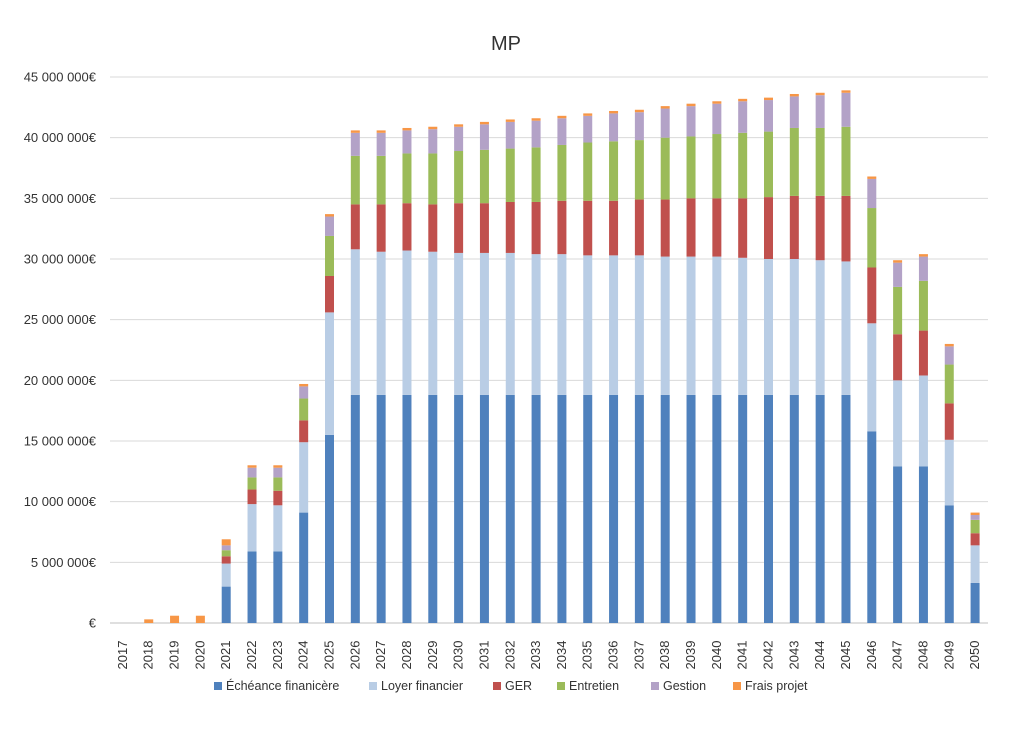  I want to click on x-tick-label: 2033, so click(535, 655).